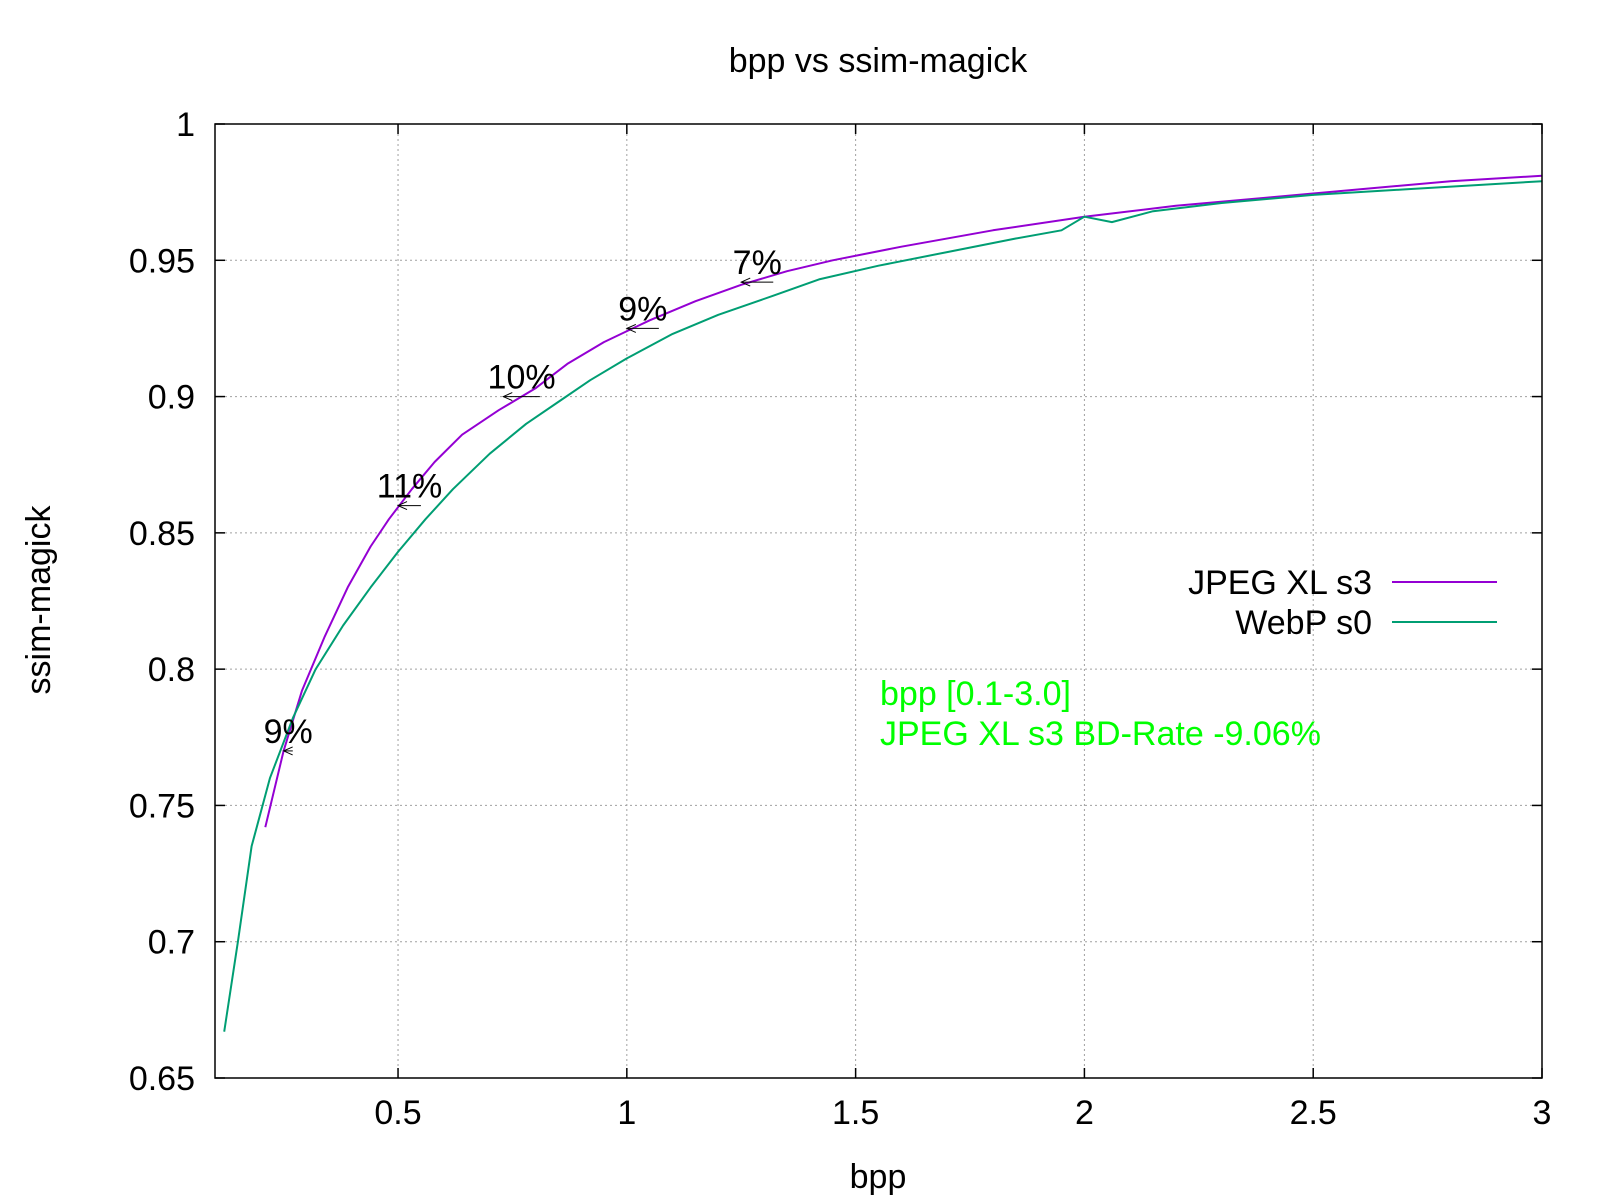  What do you see at coordinates (1542, 1113) in the screenshot?
I see `x-tick-label: 3` at bounding box center [1542, 1113].